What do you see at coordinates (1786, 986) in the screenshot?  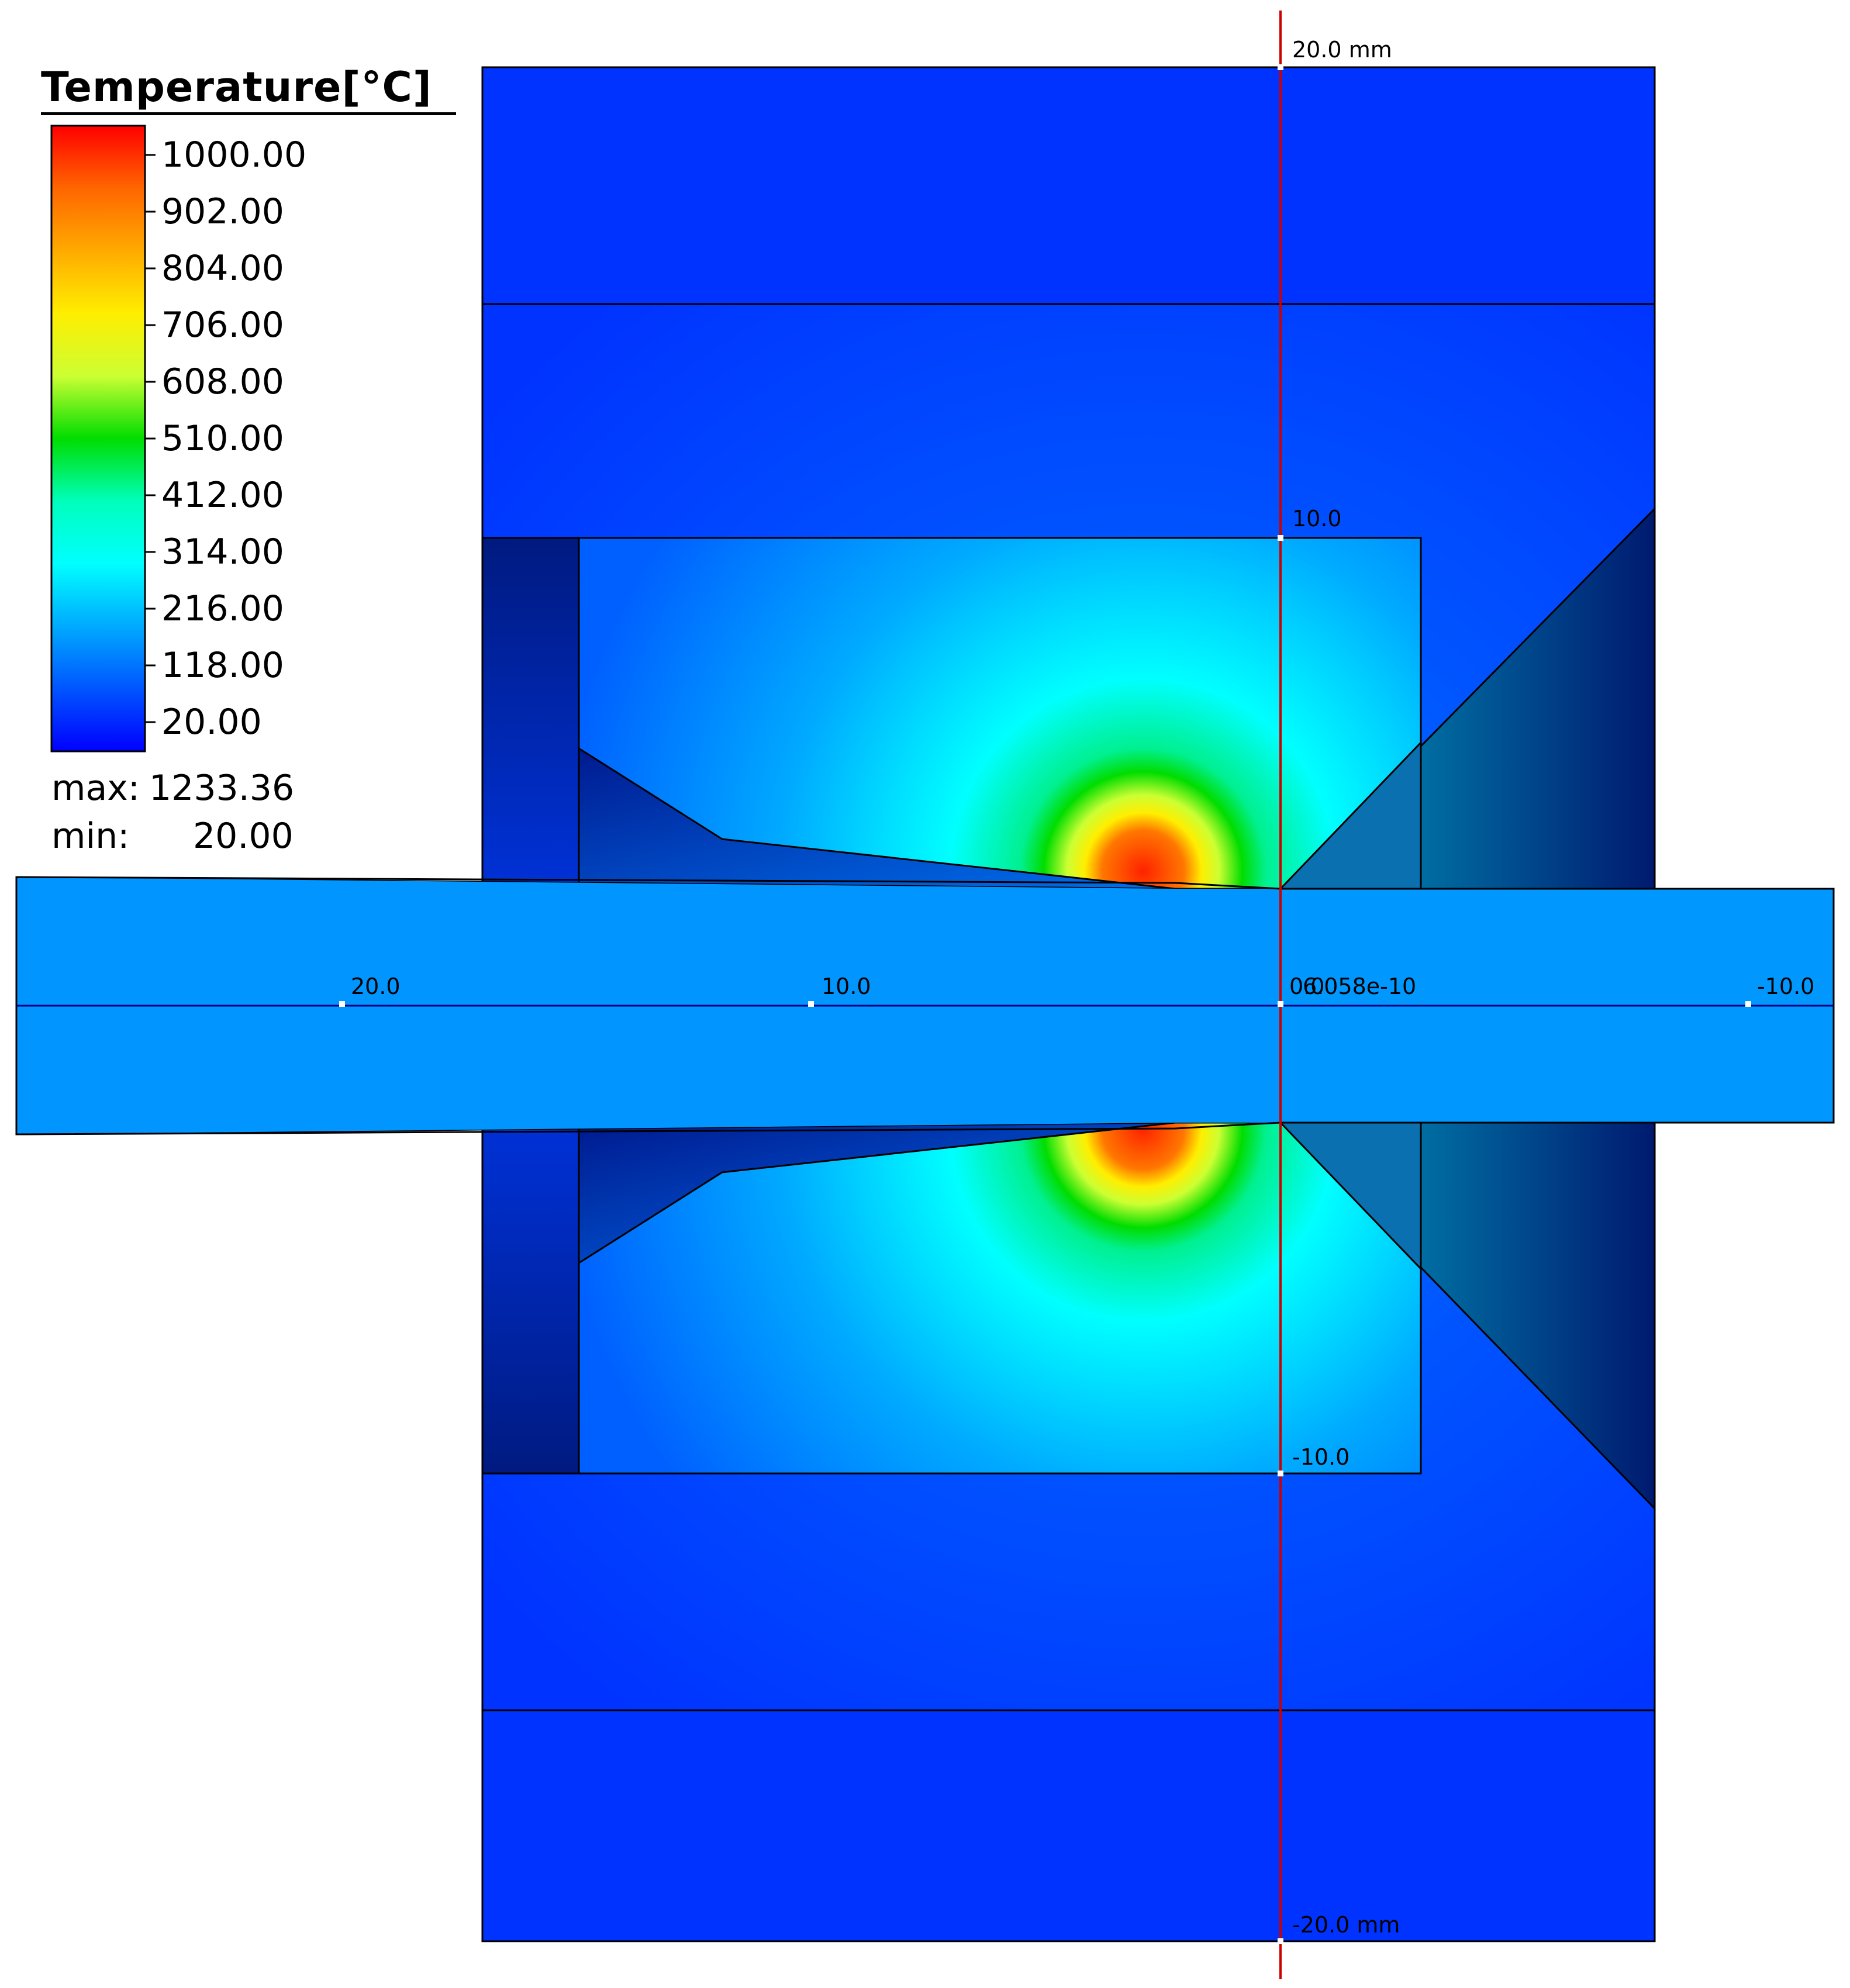 I see `x-label-neg10: -10.0` at bounding box center [1786, 986].